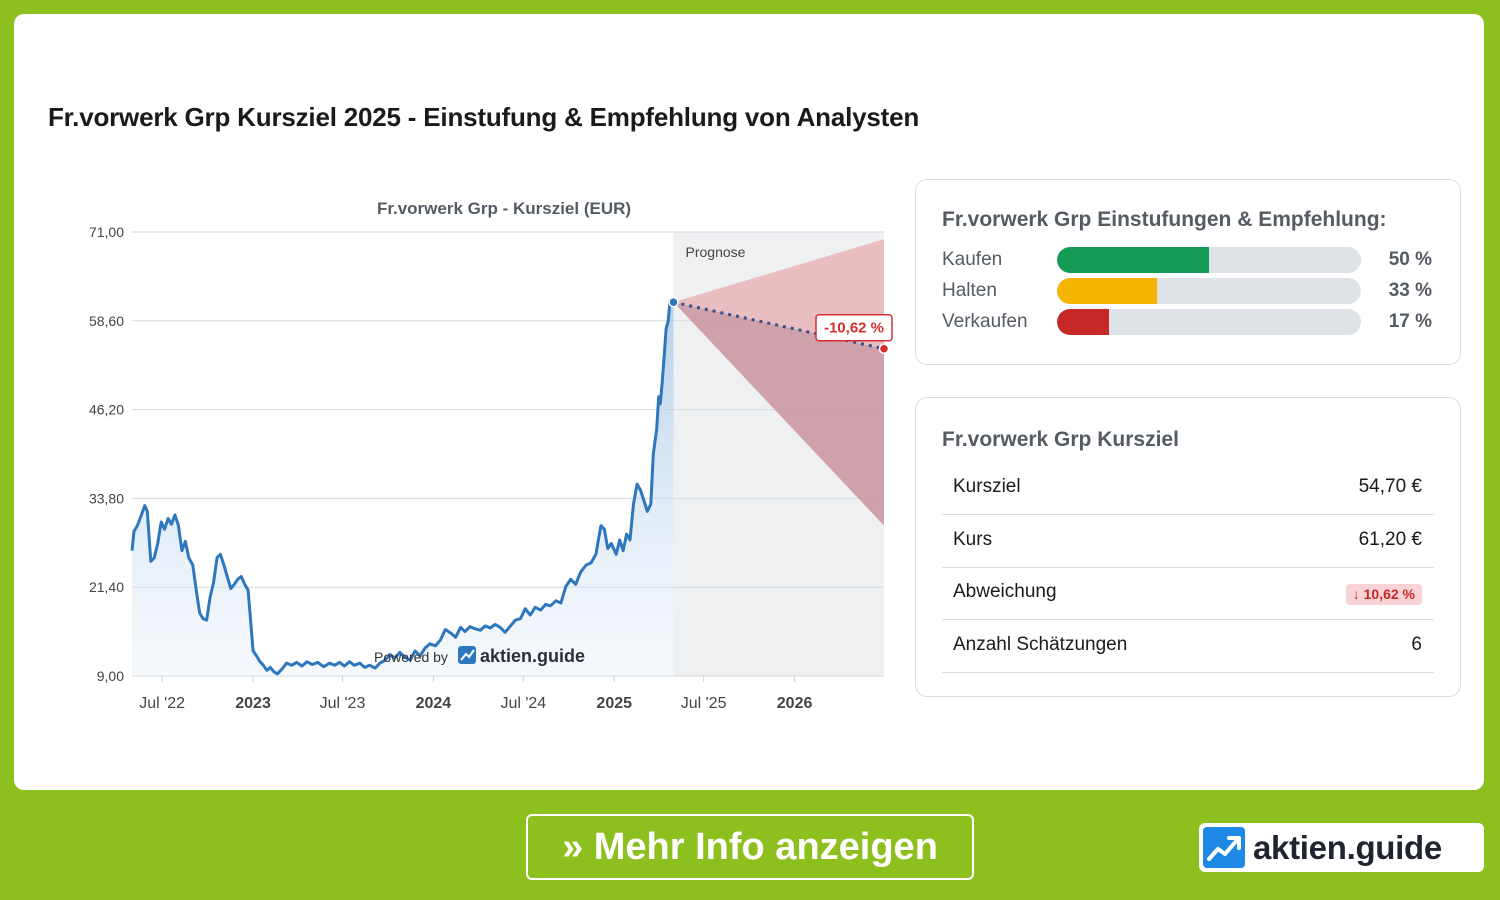  I want to click on kurs-value: 61,20 €, so click(1390, 539).